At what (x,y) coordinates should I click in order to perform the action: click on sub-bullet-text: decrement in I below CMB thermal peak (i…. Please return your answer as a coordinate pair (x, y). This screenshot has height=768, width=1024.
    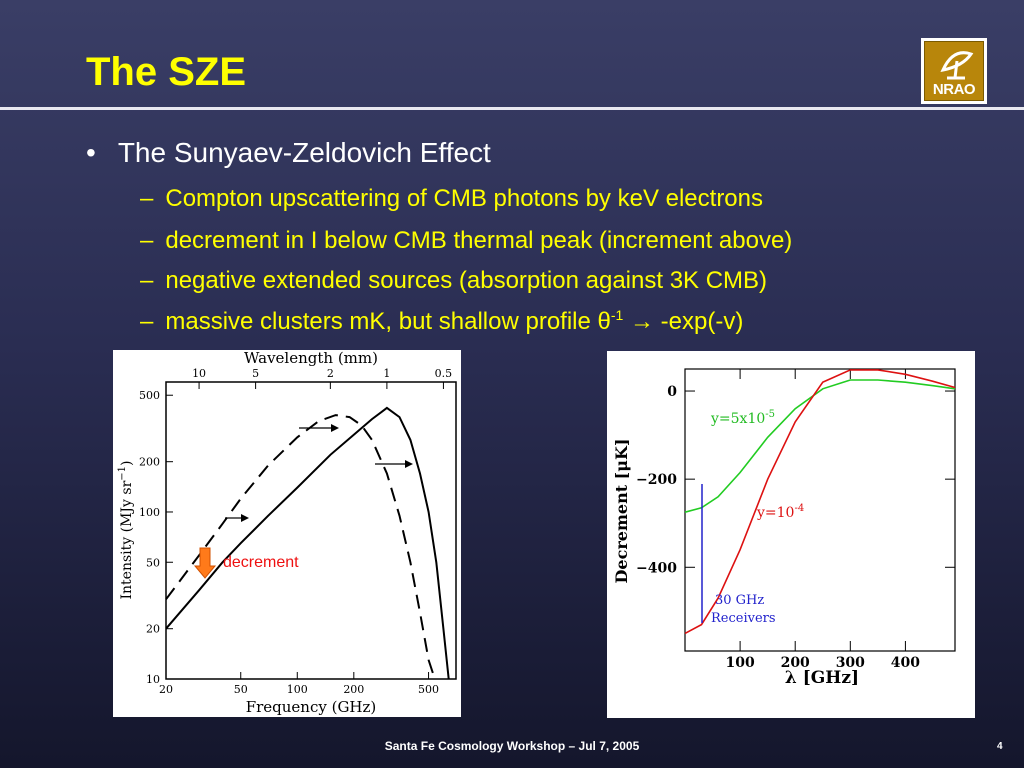
    Looking at the image, I should click on (479, 240).